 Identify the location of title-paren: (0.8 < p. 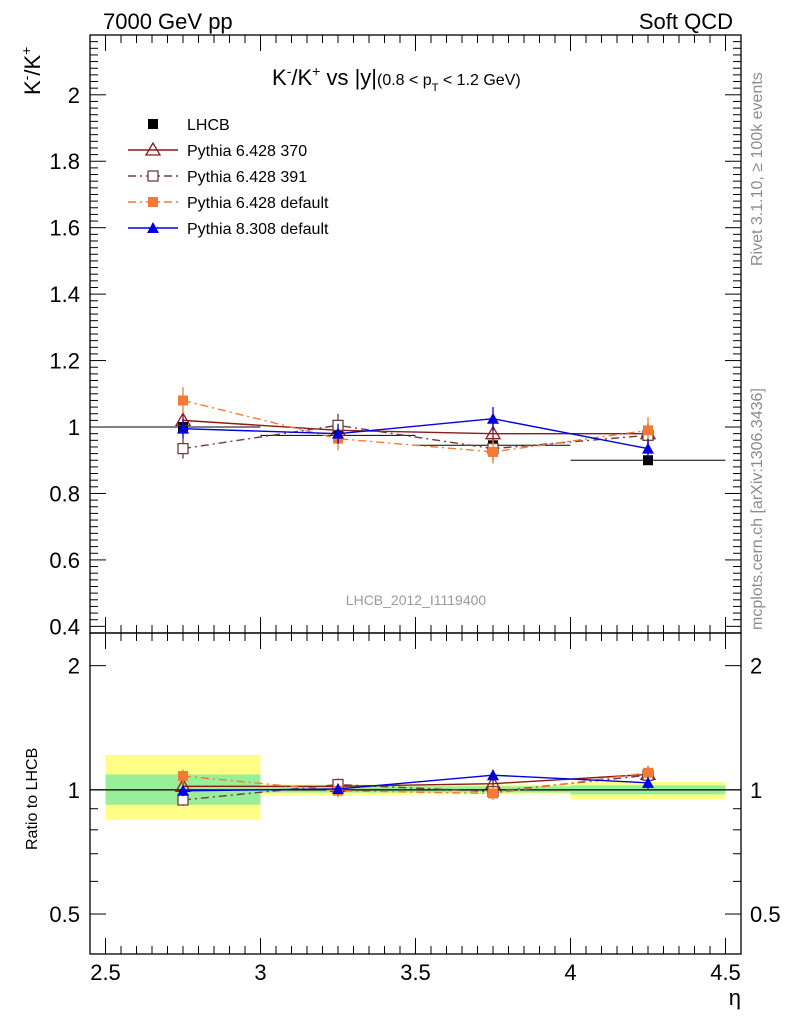
(404, 80).